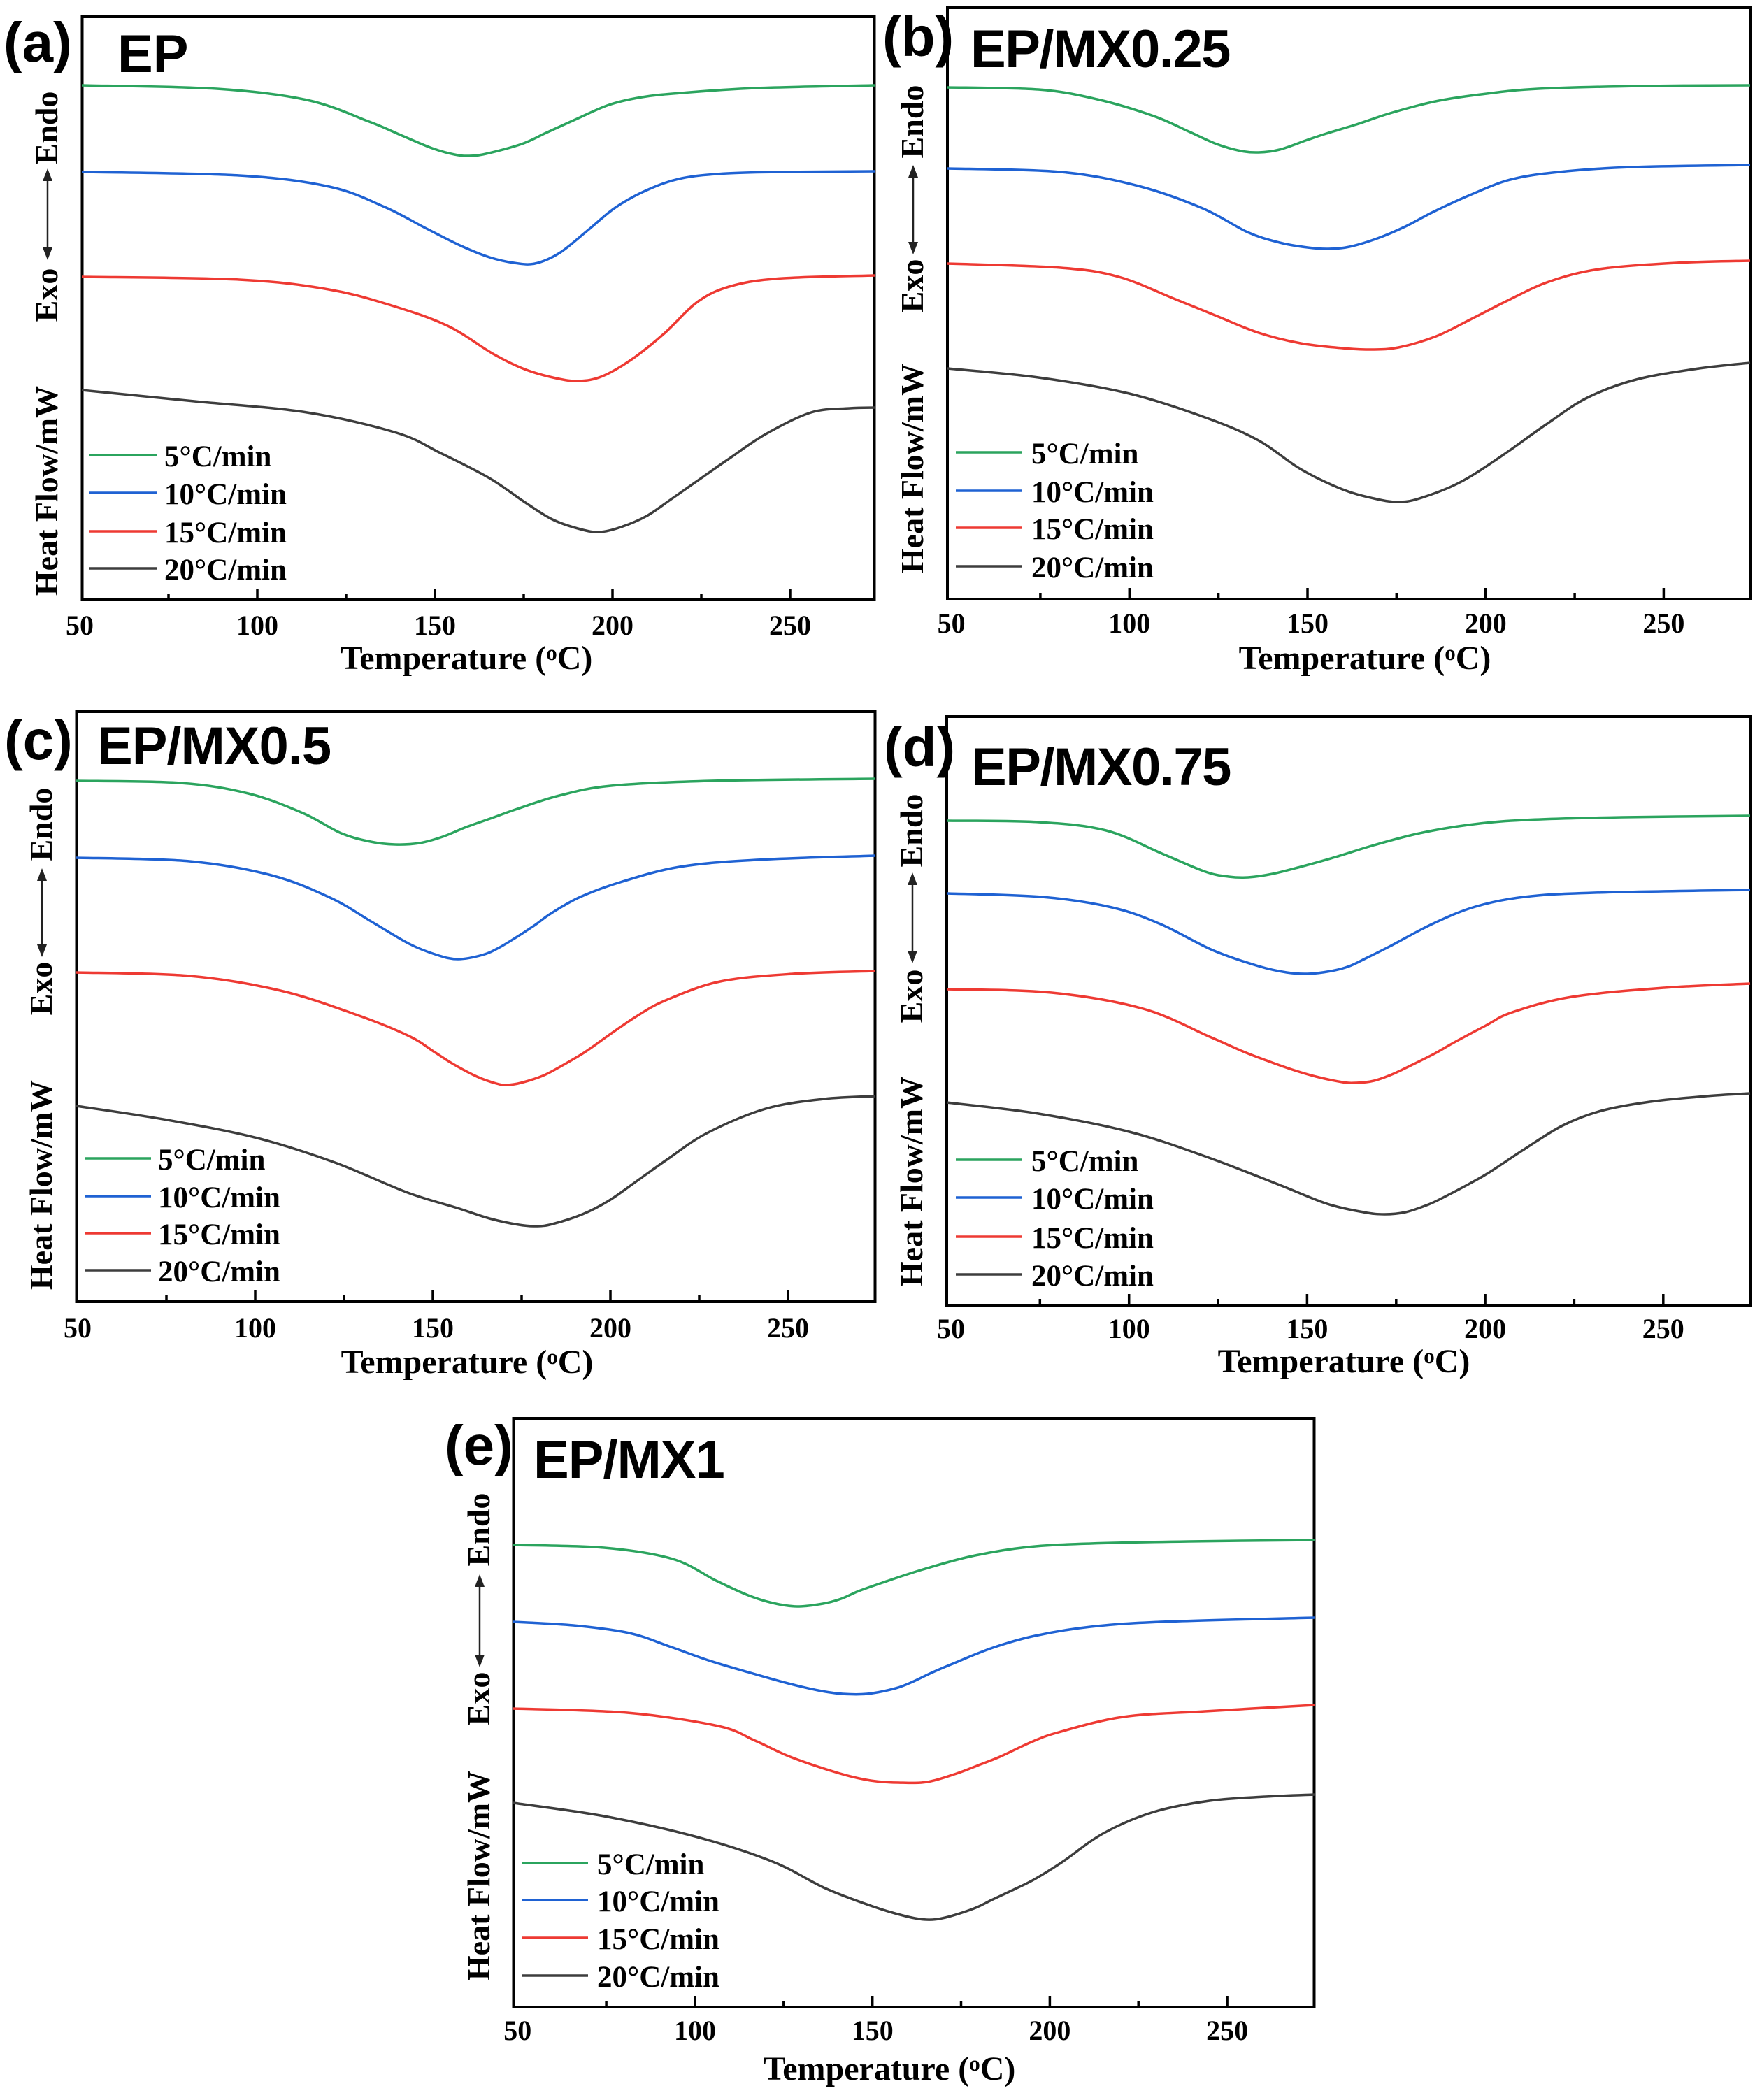 The image size is (1762, 2100). I want to click on svg-text: EP/MX0.25, so click(1100, 49).